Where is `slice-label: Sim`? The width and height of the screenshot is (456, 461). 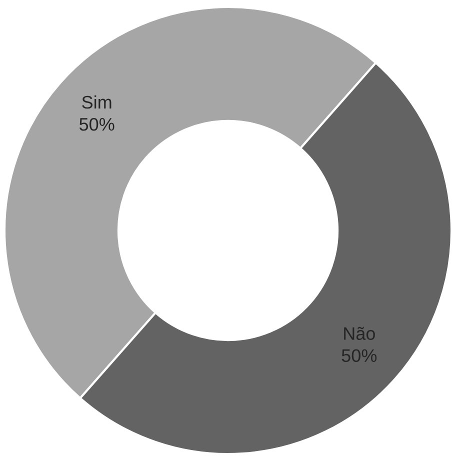
slice-label: Sim is located at coordinates (97, 102).